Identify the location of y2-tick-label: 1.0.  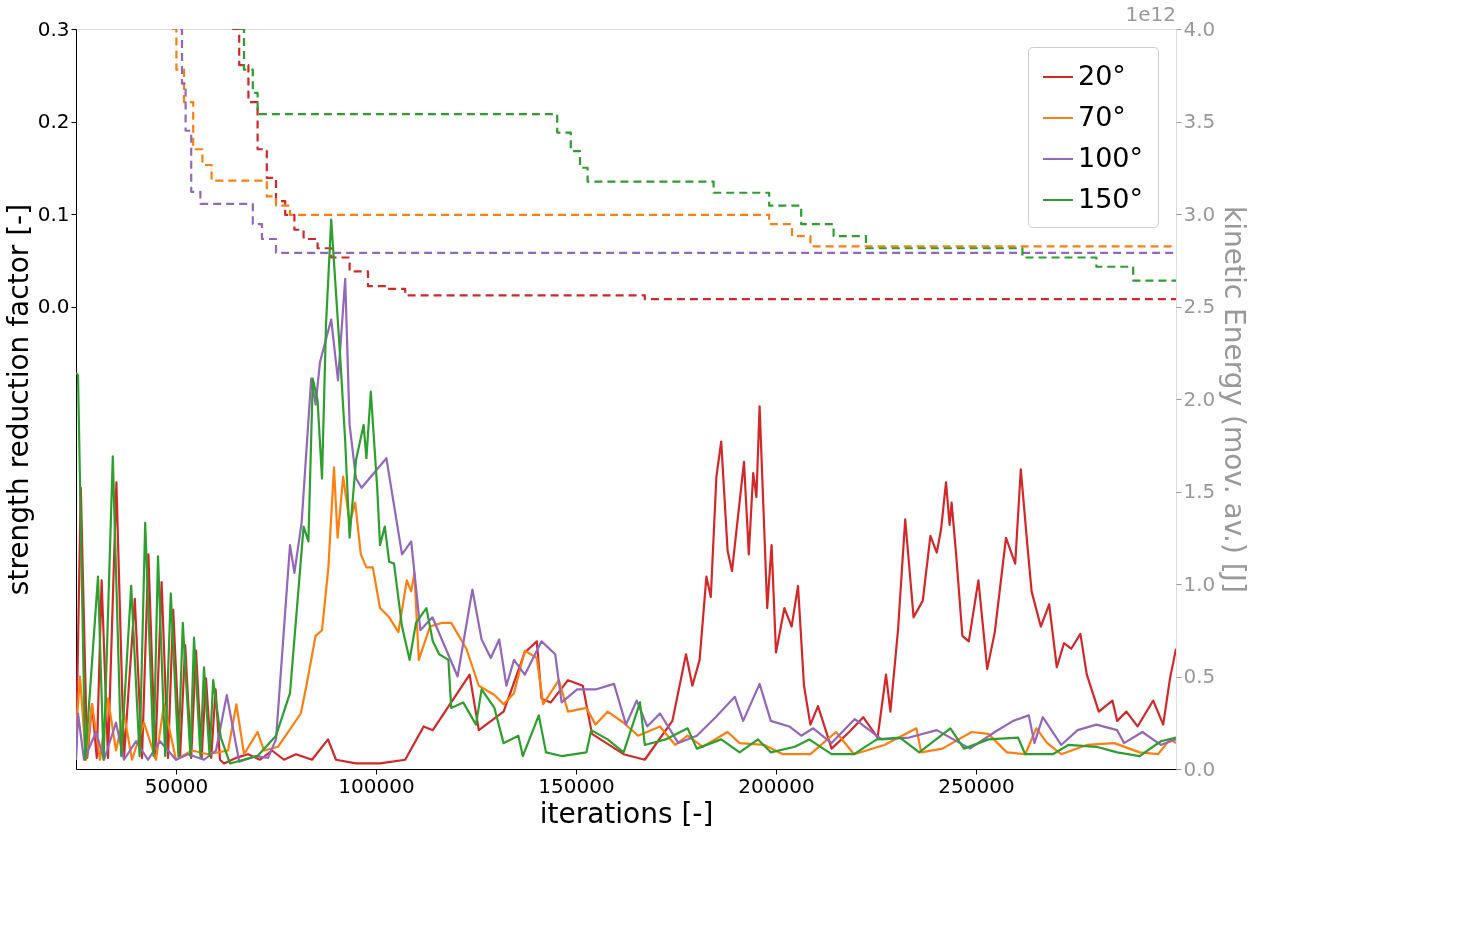
(1199, 583).